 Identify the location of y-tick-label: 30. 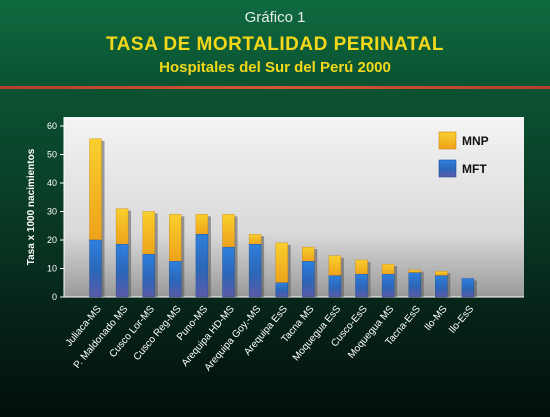
(52, 212).